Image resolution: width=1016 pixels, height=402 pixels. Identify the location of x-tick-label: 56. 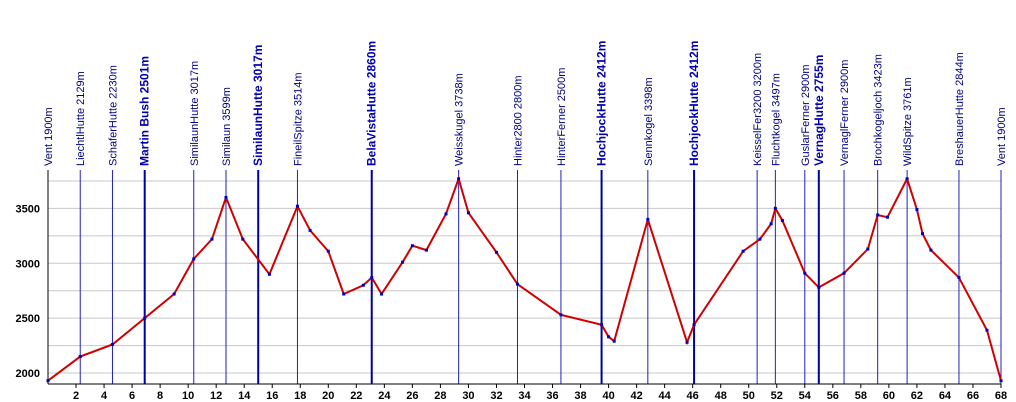
(833, 396).